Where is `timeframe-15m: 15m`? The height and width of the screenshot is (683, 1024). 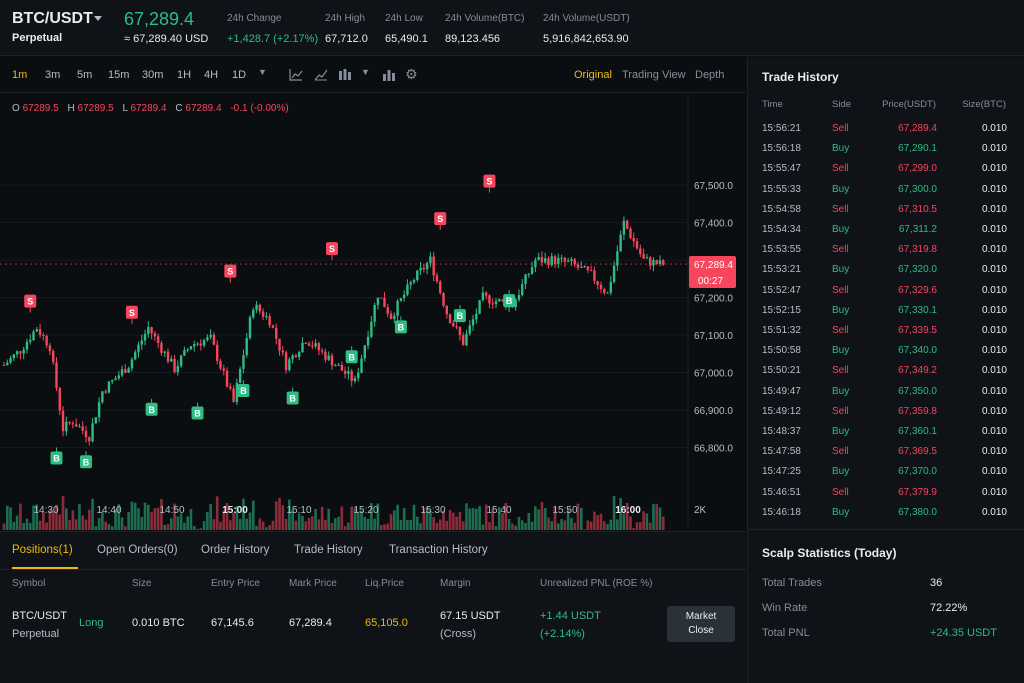 timeframe-15m: 15m is located at coordinates (119, 75).